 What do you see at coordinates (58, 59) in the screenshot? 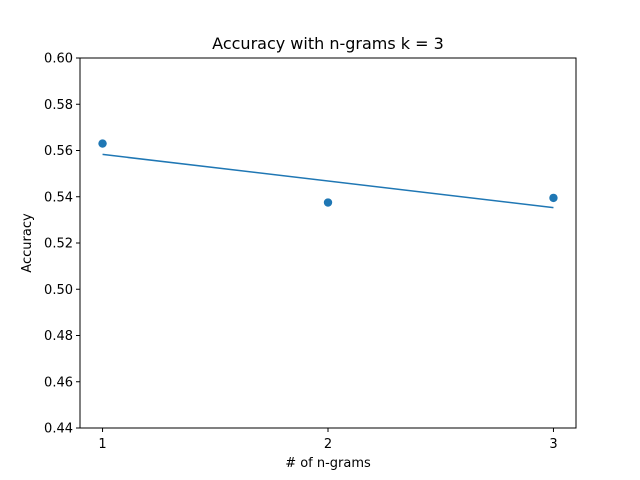
I see `y-tick-label: 0.60` at bounding box center [58, 59].